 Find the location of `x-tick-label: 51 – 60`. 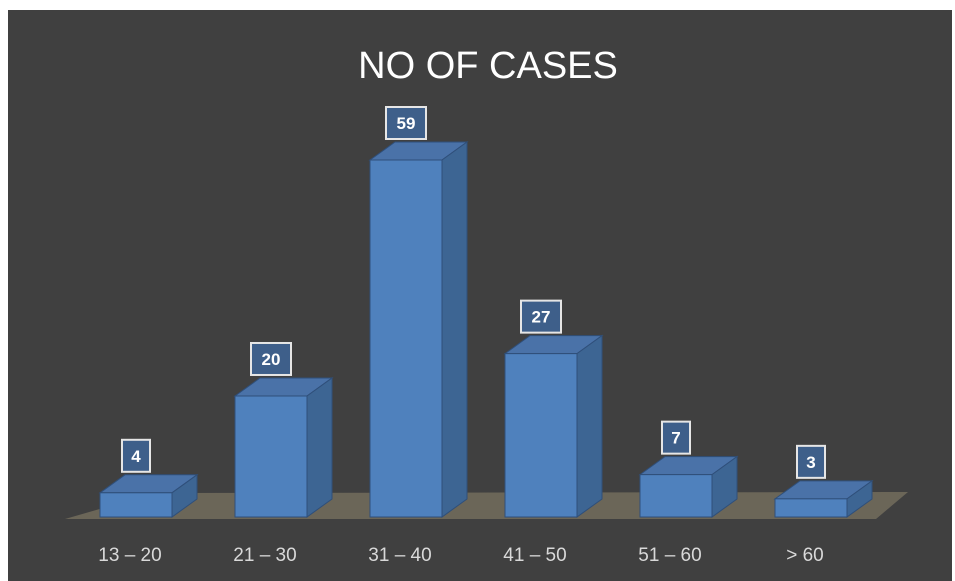

x-tick-label: 51 – 60 is located at coordinates (669, 555).